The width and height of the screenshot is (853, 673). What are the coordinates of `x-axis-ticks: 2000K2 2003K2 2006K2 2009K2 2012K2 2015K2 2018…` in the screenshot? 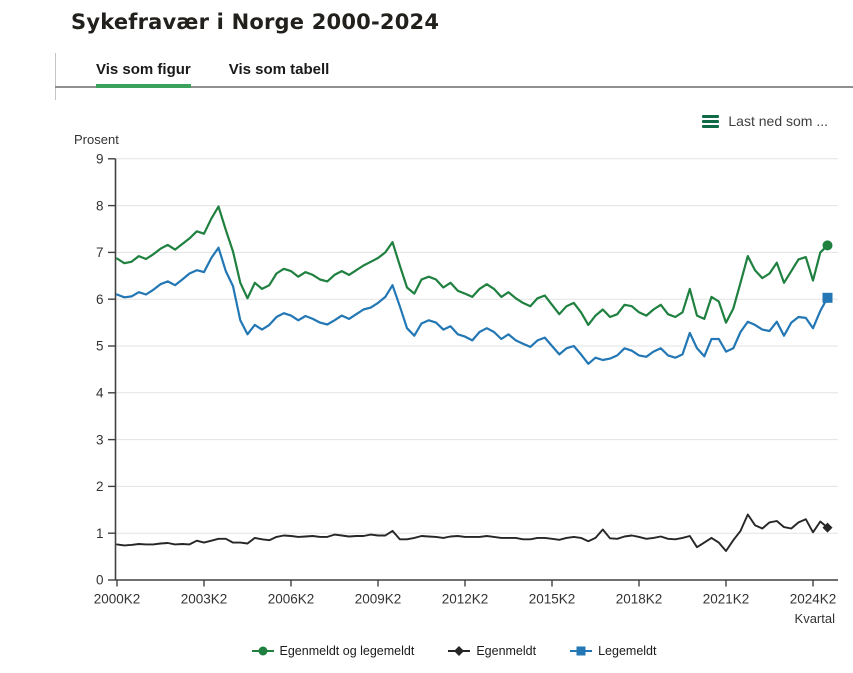 It's located at (465, 593).